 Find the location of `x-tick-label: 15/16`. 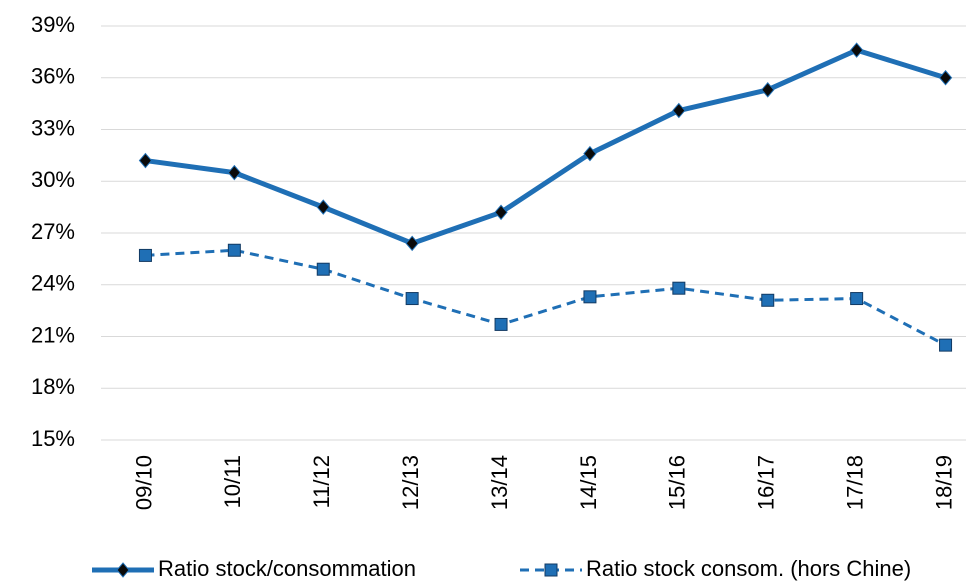

x-tick-label: 15/16 is located at coordinates (677, 482).